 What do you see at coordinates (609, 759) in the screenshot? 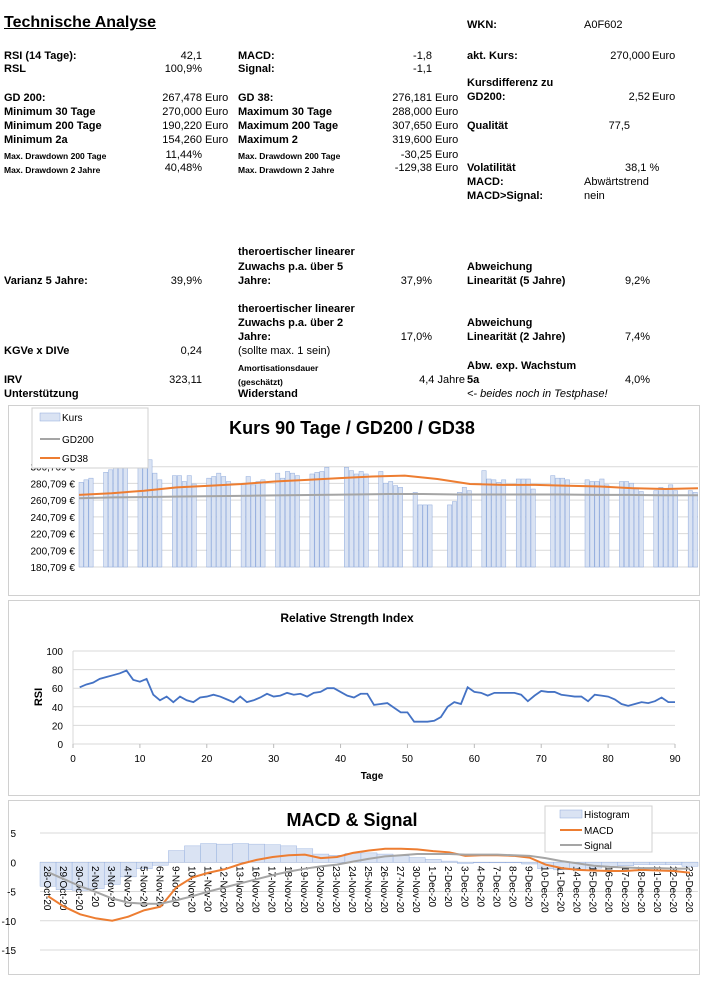
I see `x-tick-label: 80` at bounding box center [609, 759].